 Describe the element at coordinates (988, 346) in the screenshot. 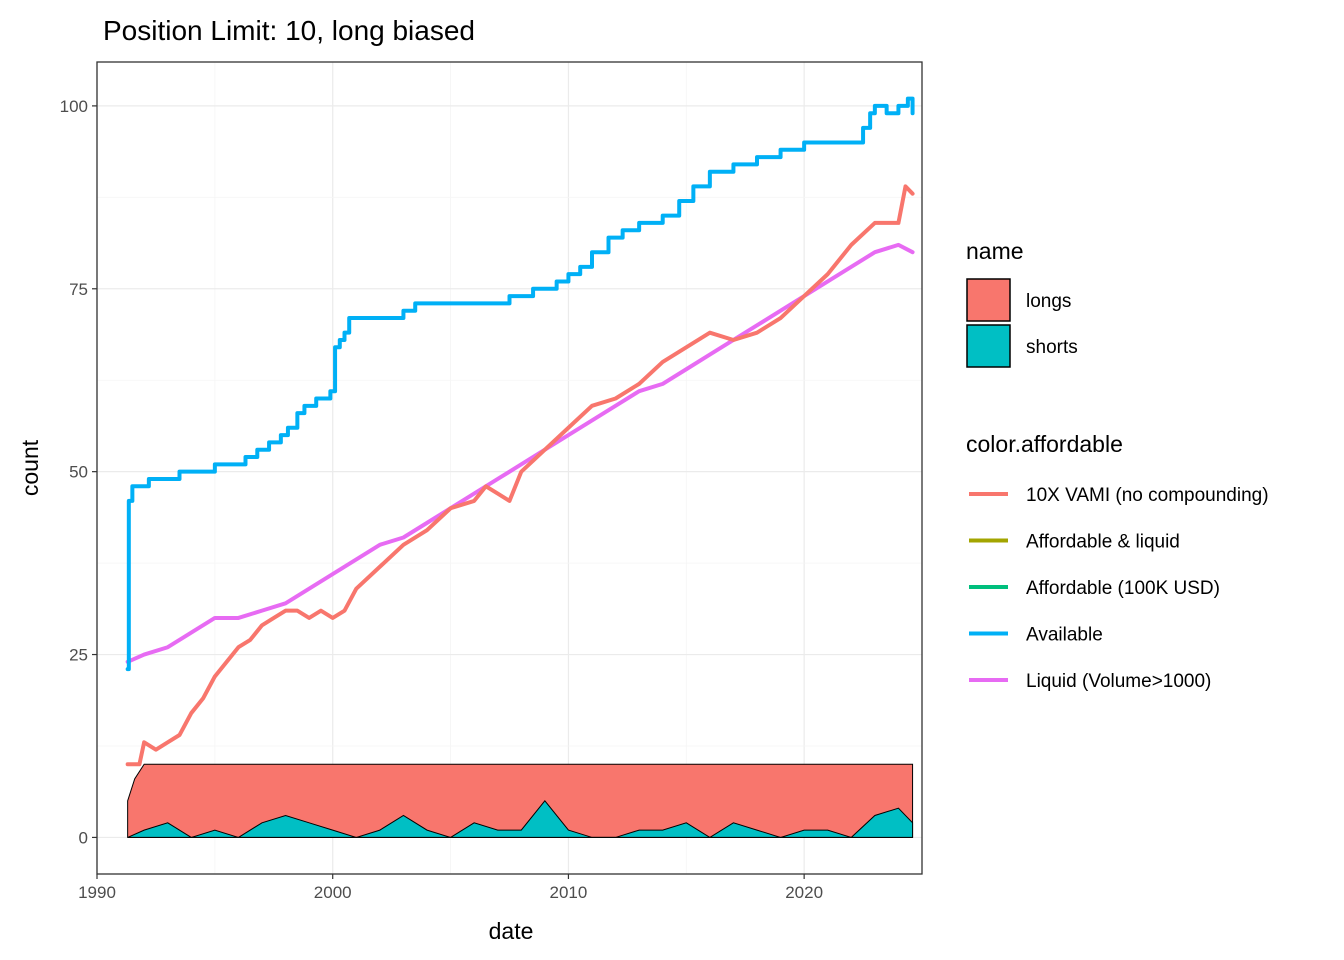

I see `legend-key-shorts` at that location.